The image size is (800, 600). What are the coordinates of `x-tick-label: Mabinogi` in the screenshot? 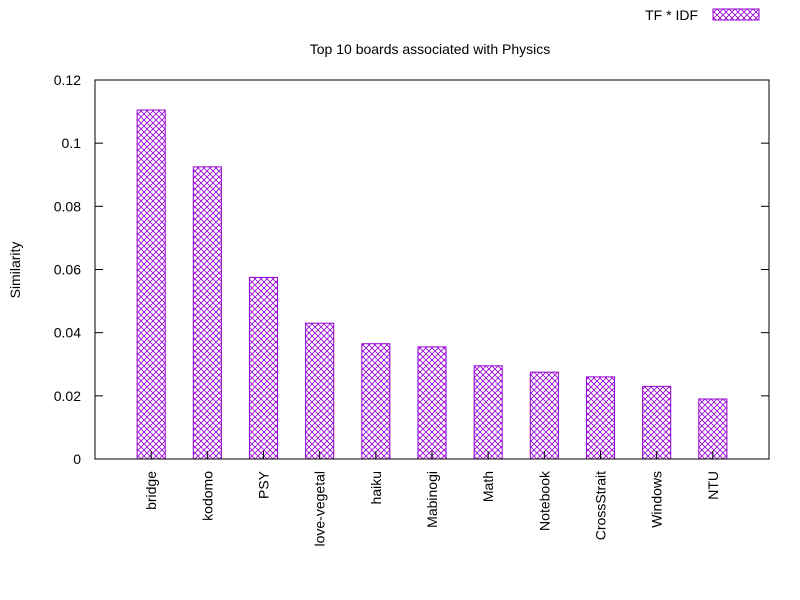 It's located at (432, 499).